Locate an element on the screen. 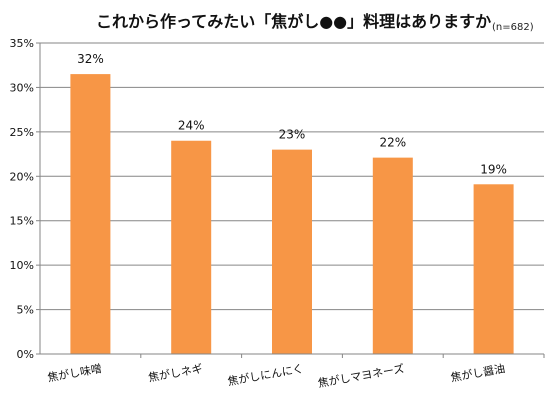  category-label: 焦がしにんにく is located at coordinates (265, 374).